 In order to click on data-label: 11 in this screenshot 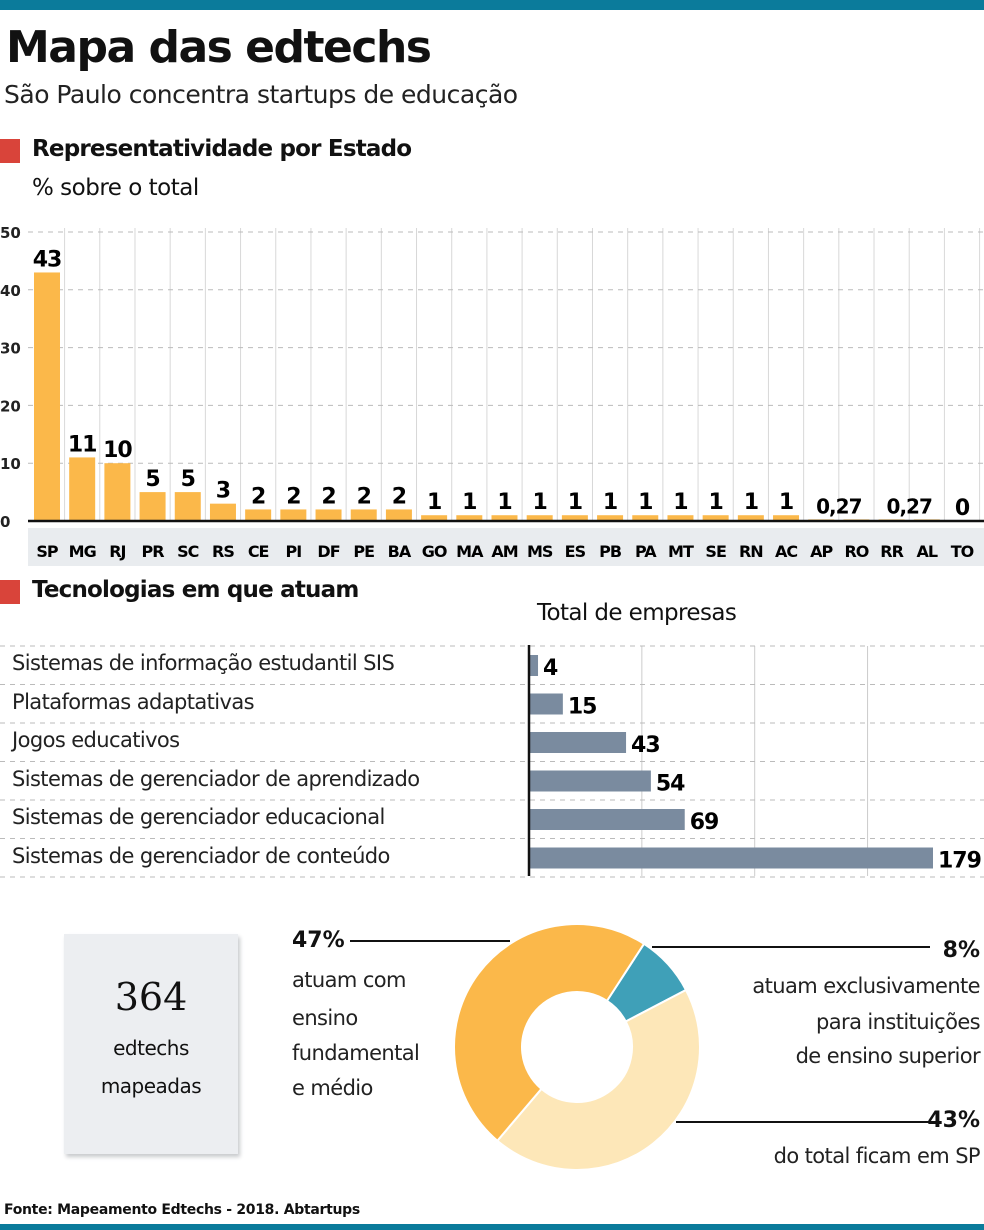, I will do `click(82, 444)`.